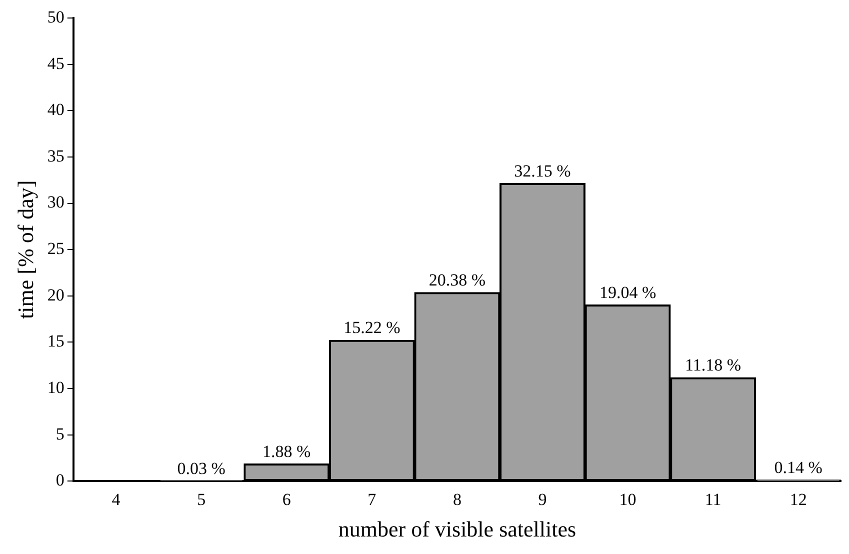  I want to click on x-tick-label: 10, so click(627, 499).